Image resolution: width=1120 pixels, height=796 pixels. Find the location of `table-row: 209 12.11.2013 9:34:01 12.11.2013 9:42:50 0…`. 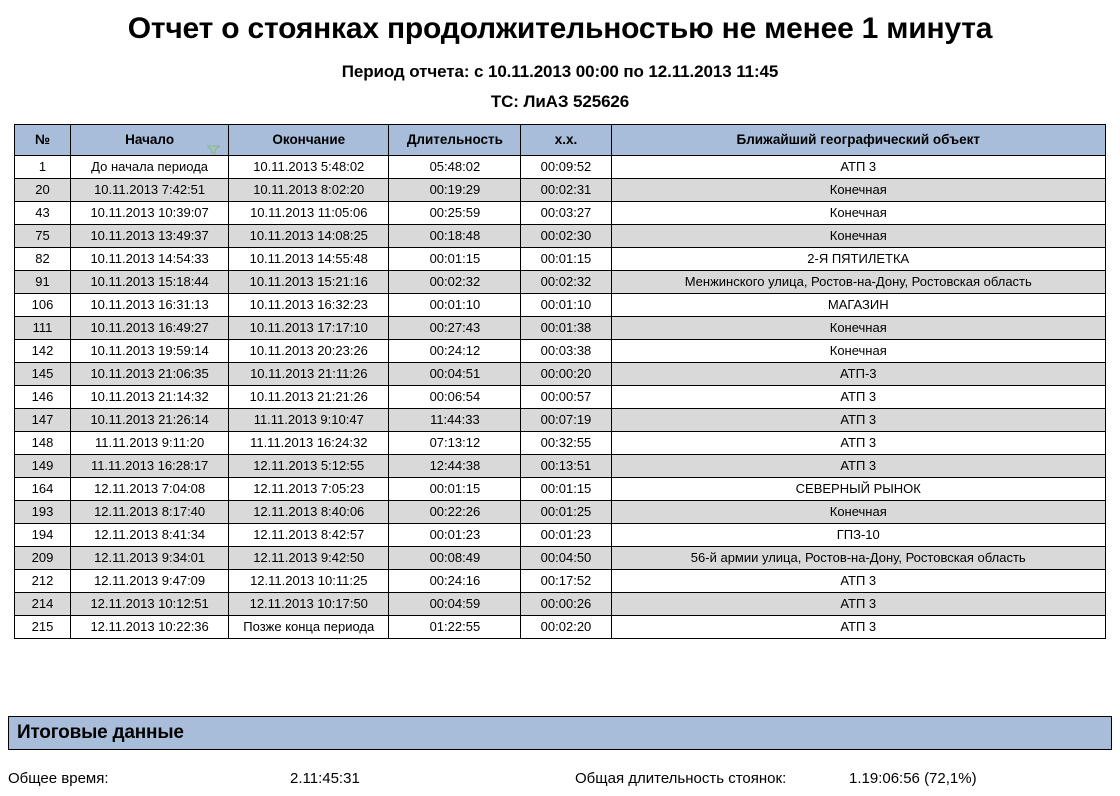

table-row: 209 12.11.2013 9:34:01 12.11.2013 9:42:50 0… is located at coordinates (560, 558).